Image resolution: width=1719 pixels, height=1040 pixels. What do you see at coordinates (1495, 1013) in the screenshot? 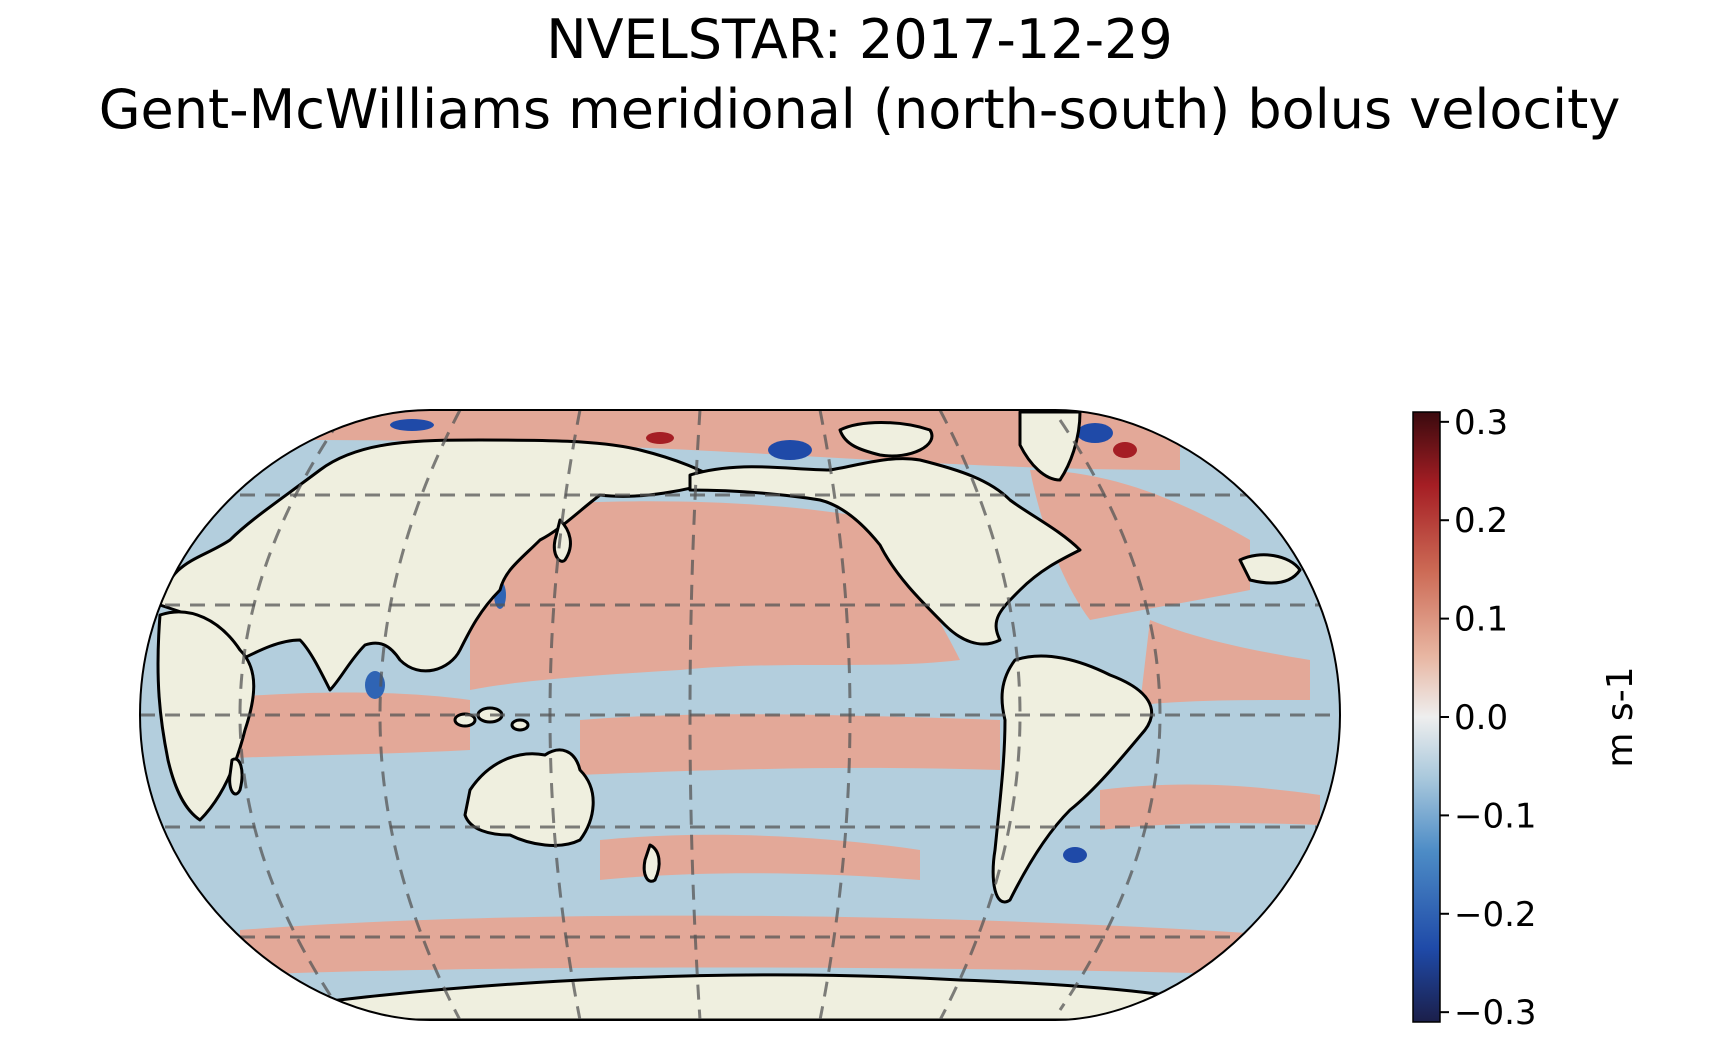
I see `colorbar-tick-label: −0.3` at bounding box center [1495, 1013].